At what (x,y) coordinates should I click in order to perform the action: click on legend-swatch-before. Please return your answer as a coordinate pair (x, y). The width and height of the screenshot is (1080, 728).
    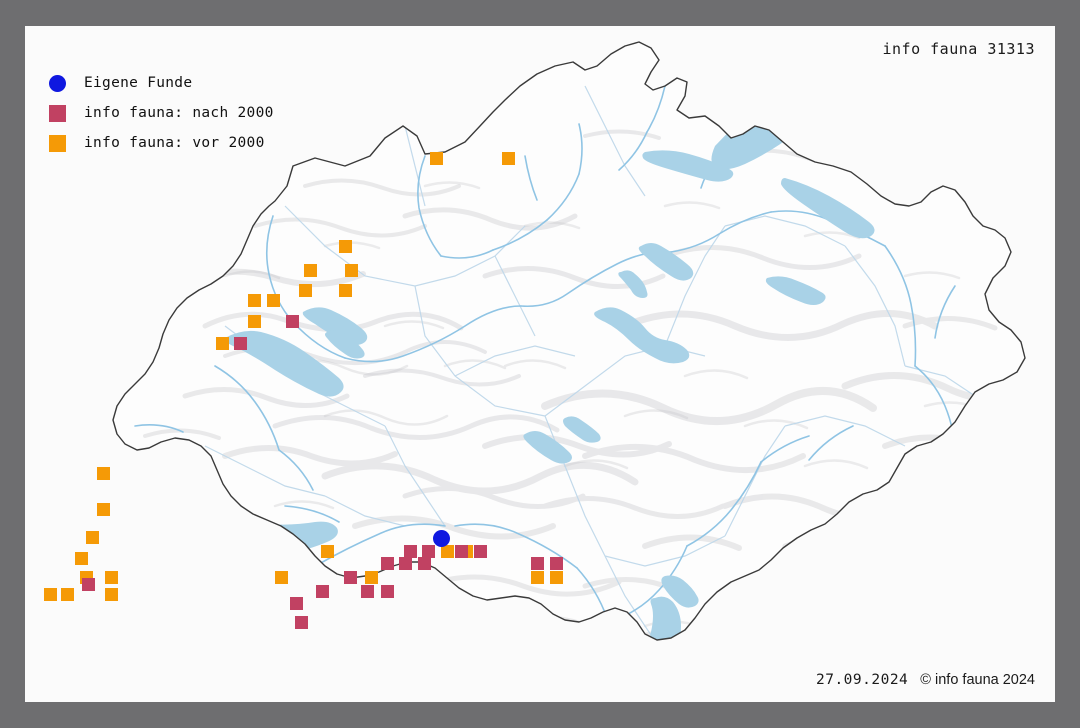
    Looking at the image, I should click on (57, 143).